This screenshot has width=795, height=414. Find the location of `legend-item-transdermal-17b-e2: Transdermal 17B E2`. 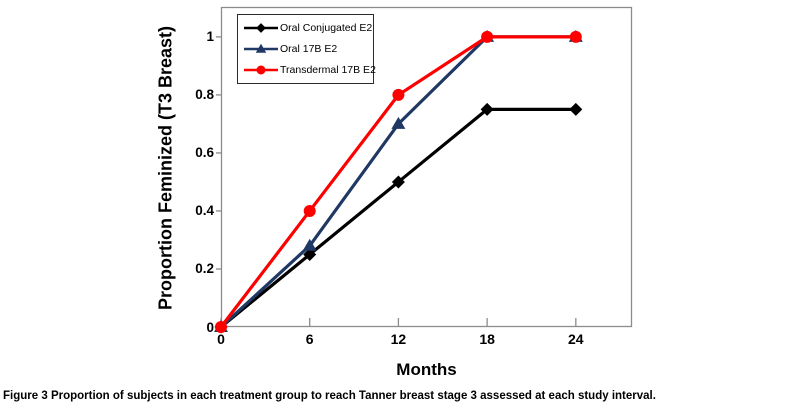

legend-item-transdermal-17b-e2: Transdermal 17B E2 is located at coordinates (310, 70).